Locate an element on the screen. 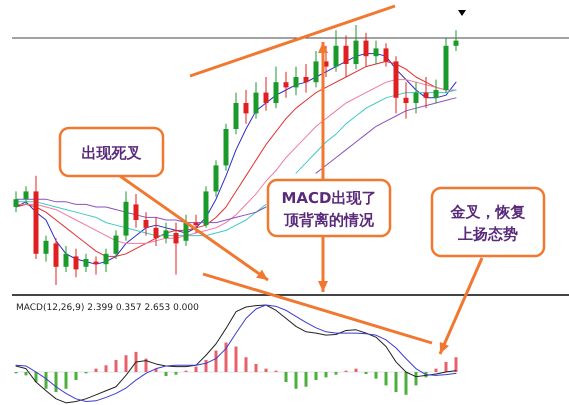 The width and height of the screenshot is (569, 405). annotation: 金叉，恢复上扬态势 is located at coordinates (488, 223).